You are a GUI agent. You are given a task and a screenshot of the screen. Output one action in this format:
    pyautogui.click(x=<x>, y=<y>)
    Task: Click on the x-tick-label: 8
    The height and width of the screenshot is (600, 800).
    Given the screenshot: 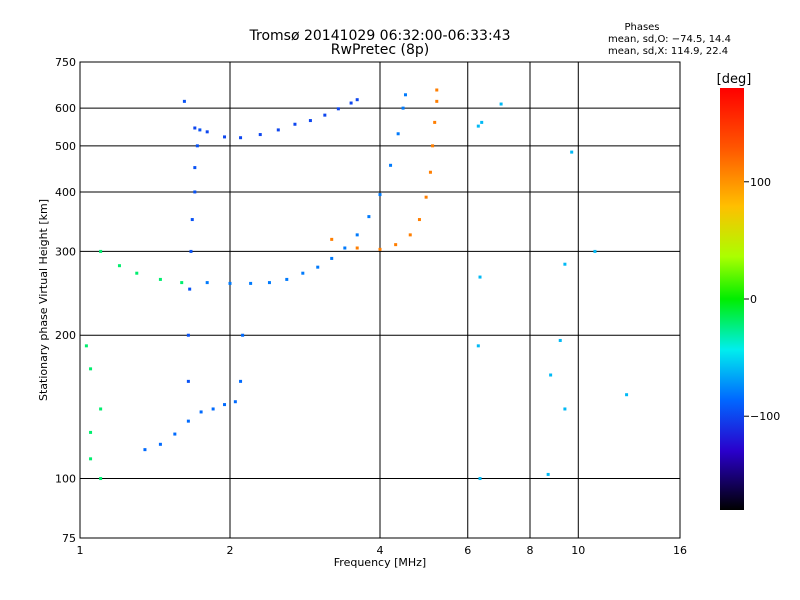 What is the action you would take?
    pyautogui.click(x=530, y=550)
    